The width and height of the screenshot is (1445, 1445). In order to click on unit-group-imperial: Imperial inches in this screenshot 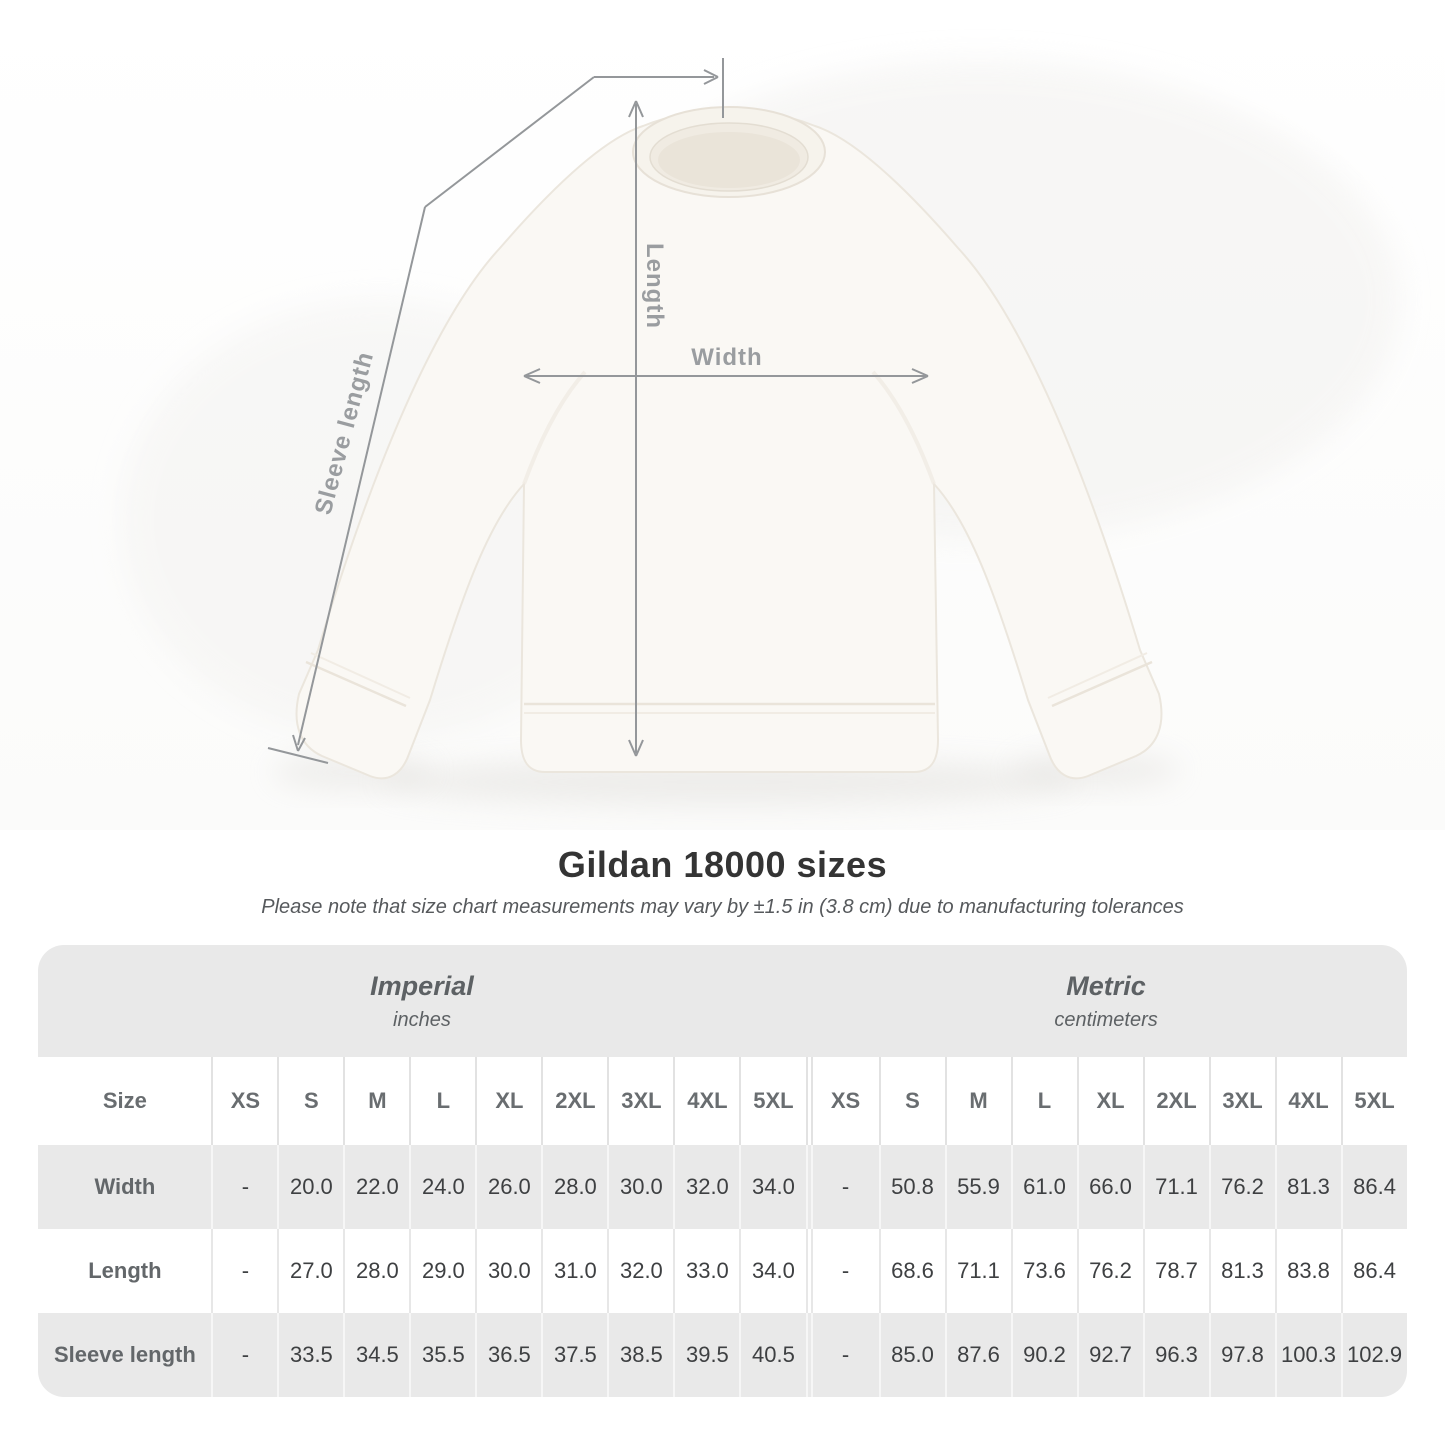, I will do `click(422, 1001)`.